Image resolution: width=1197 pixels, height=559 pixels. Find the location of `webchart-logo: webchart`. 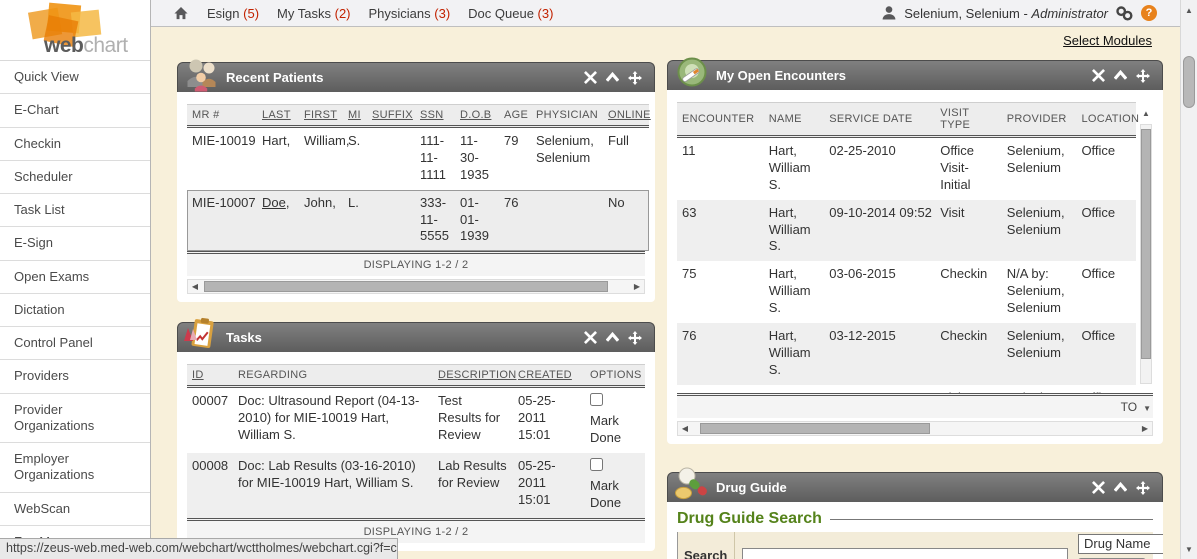

webchart-logo: webchart is located at coordinates (75, 30).